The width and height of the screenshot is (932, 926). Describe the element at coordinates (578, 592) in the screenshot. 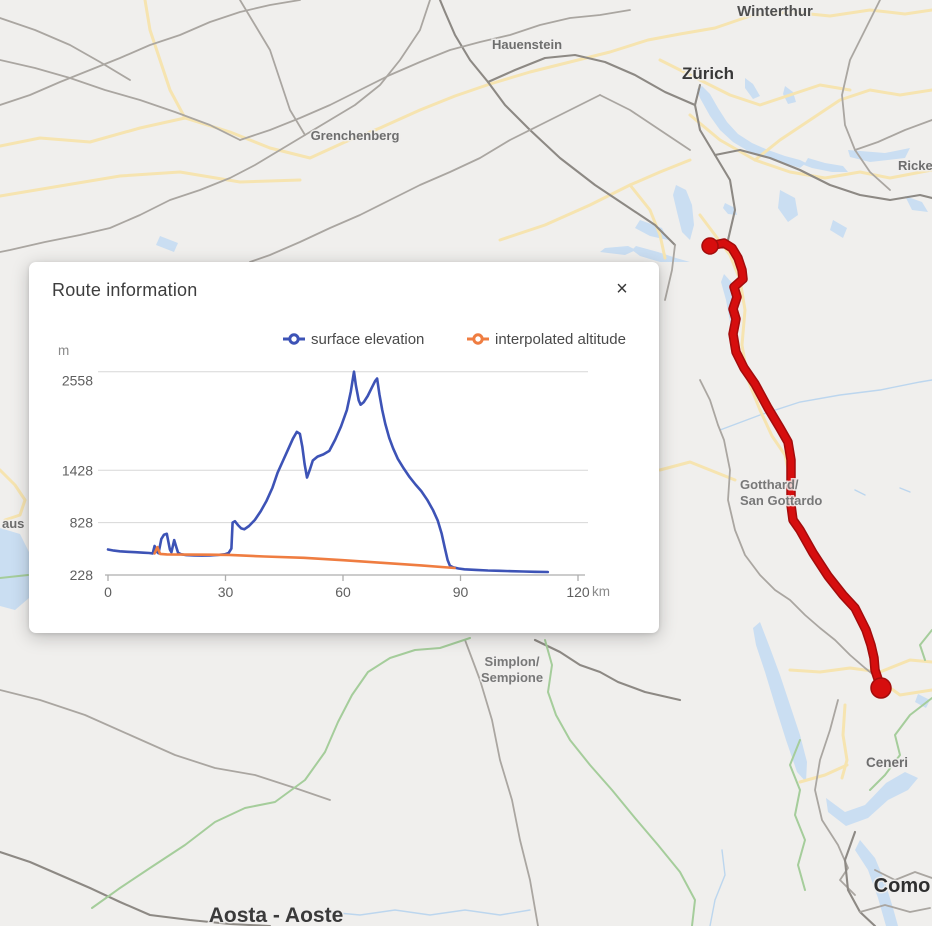

I see `x-tick-120: 120` at that location.